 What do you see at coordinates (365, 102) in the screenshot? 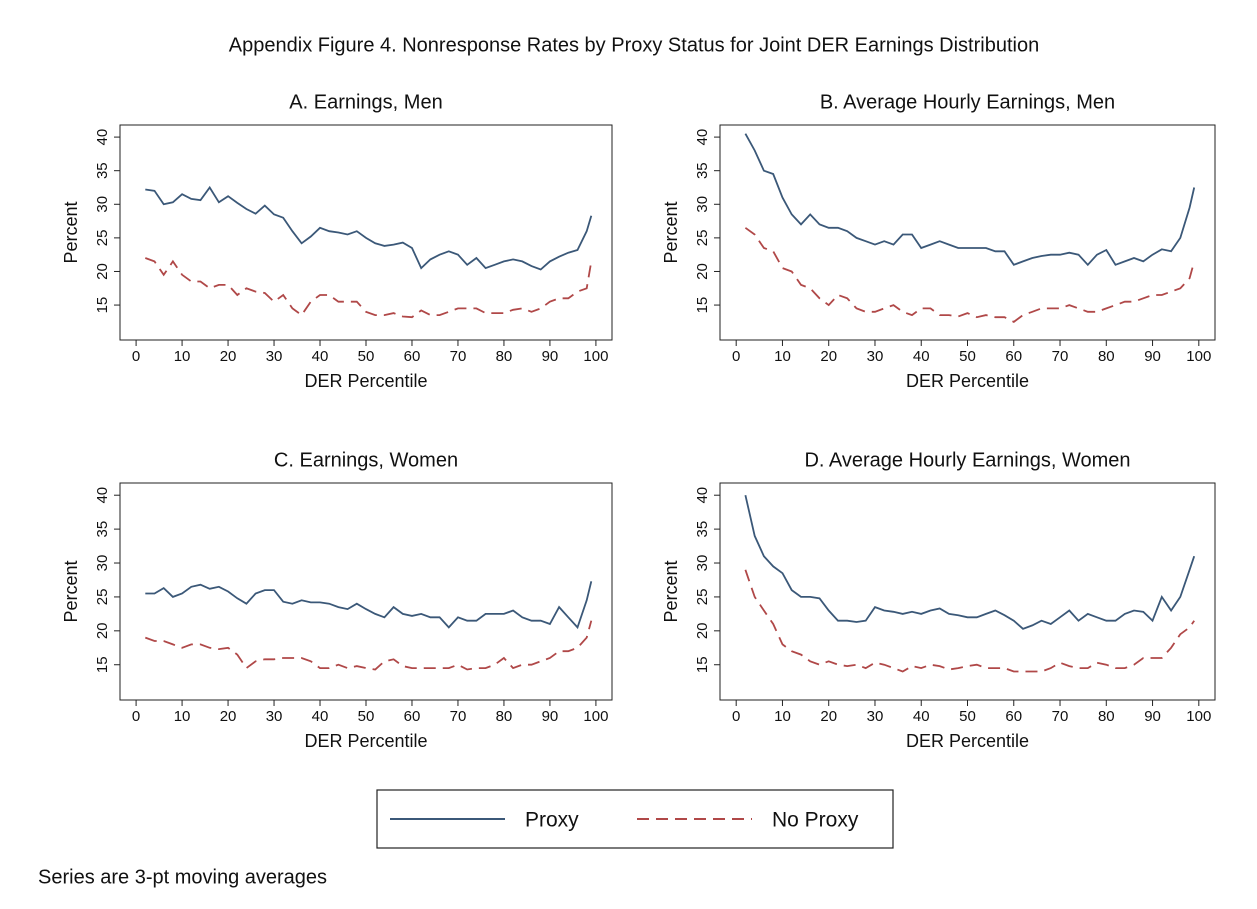
I see `panel-title: A. Earnings, Men` at bounding box center [365, 102].